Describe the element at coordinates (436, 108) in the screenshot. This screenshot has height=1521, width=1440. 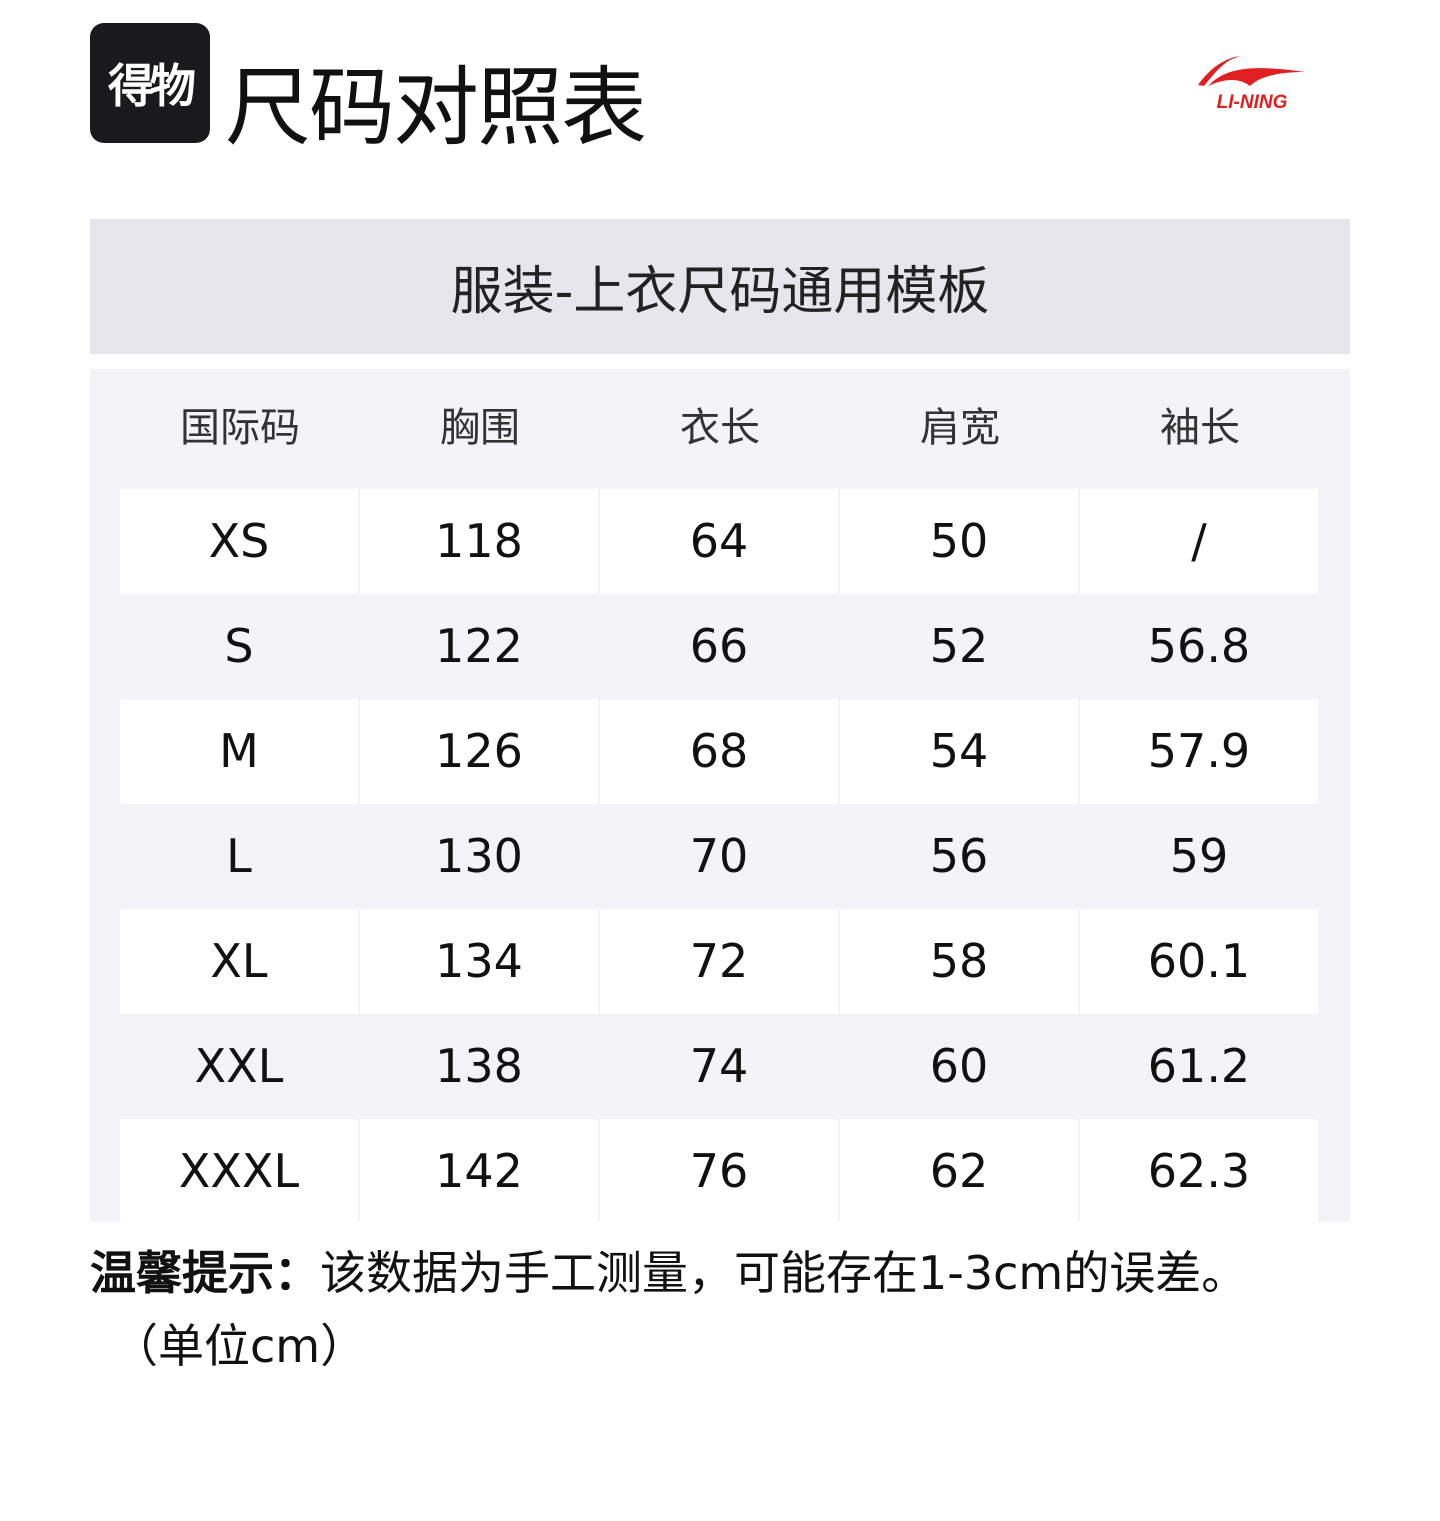
I see `page-title: 尺码对照表` at that location.